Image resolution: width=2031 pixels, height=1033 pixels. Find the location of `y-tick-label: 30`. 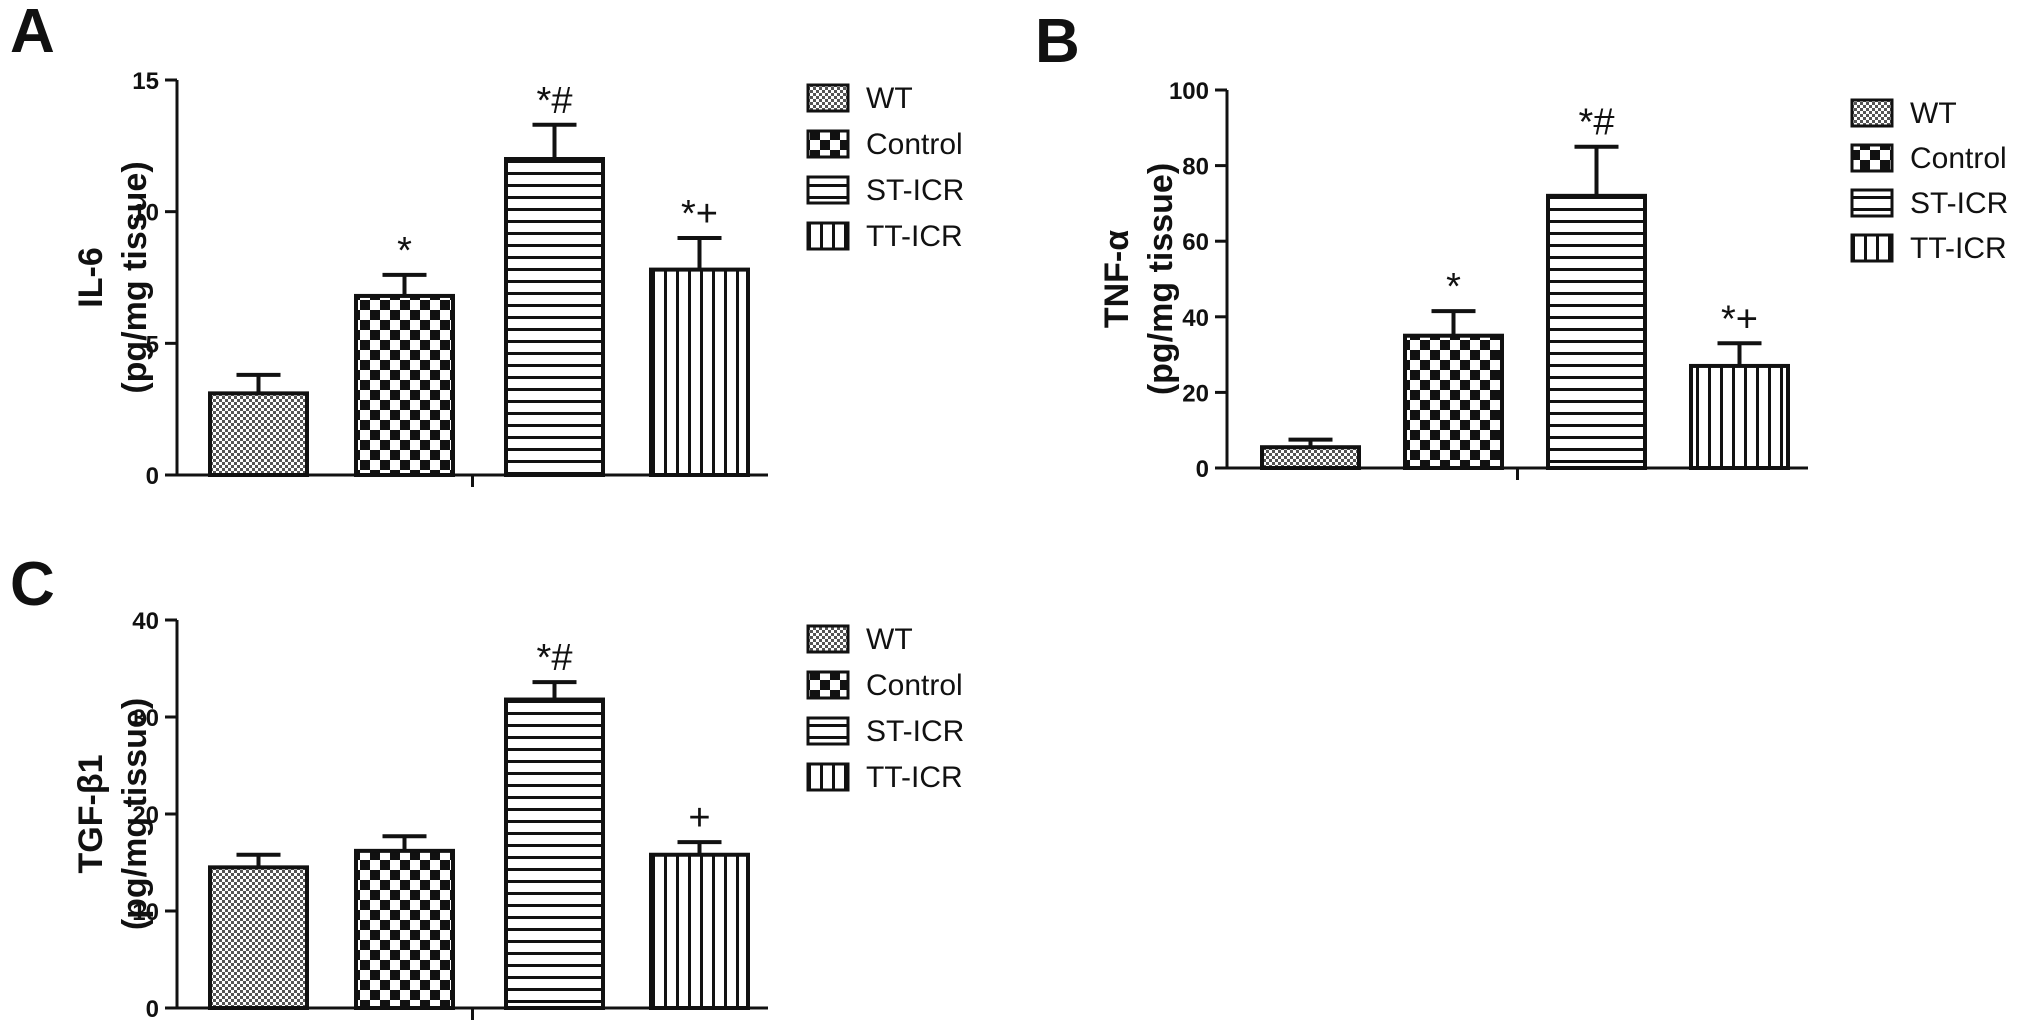

y-tick-label: 30 is located at coordinates (145, 718).